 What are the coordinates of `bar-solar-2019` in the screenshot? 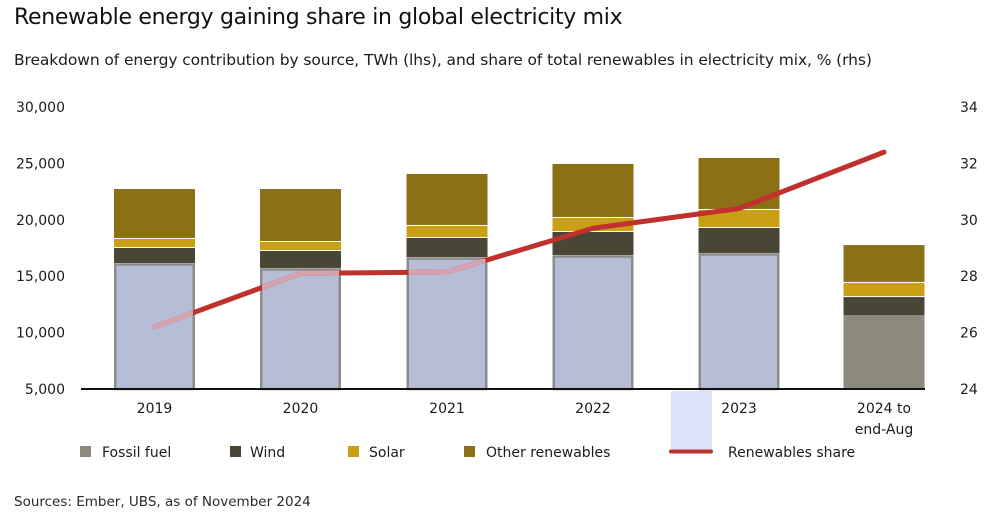 It's located at (154, 242).